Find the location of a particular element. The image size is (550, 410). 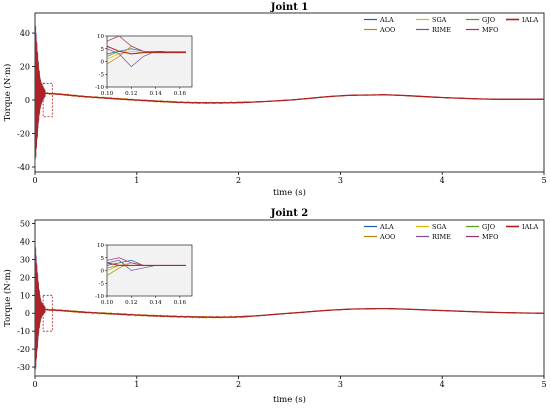

chart-title: Joint 1 is located at coordinates (289, 7).